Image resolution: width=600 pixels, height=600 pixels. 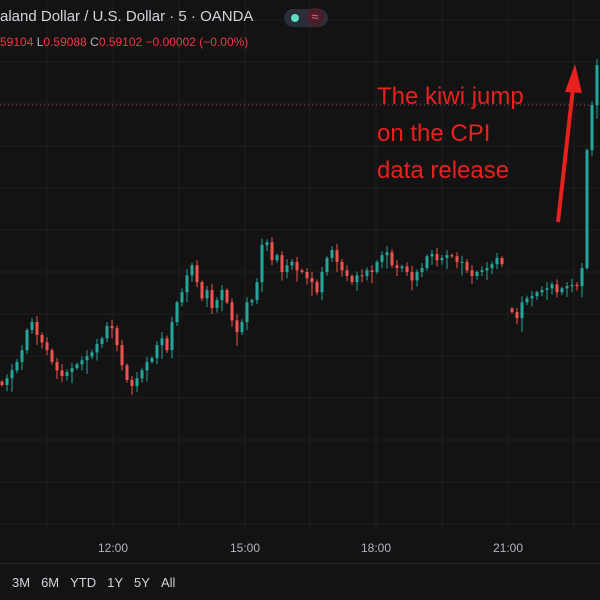 I want to click on range-selector: 3M 6M YTD 1Y 5Y All, so click(x=93, y=582).